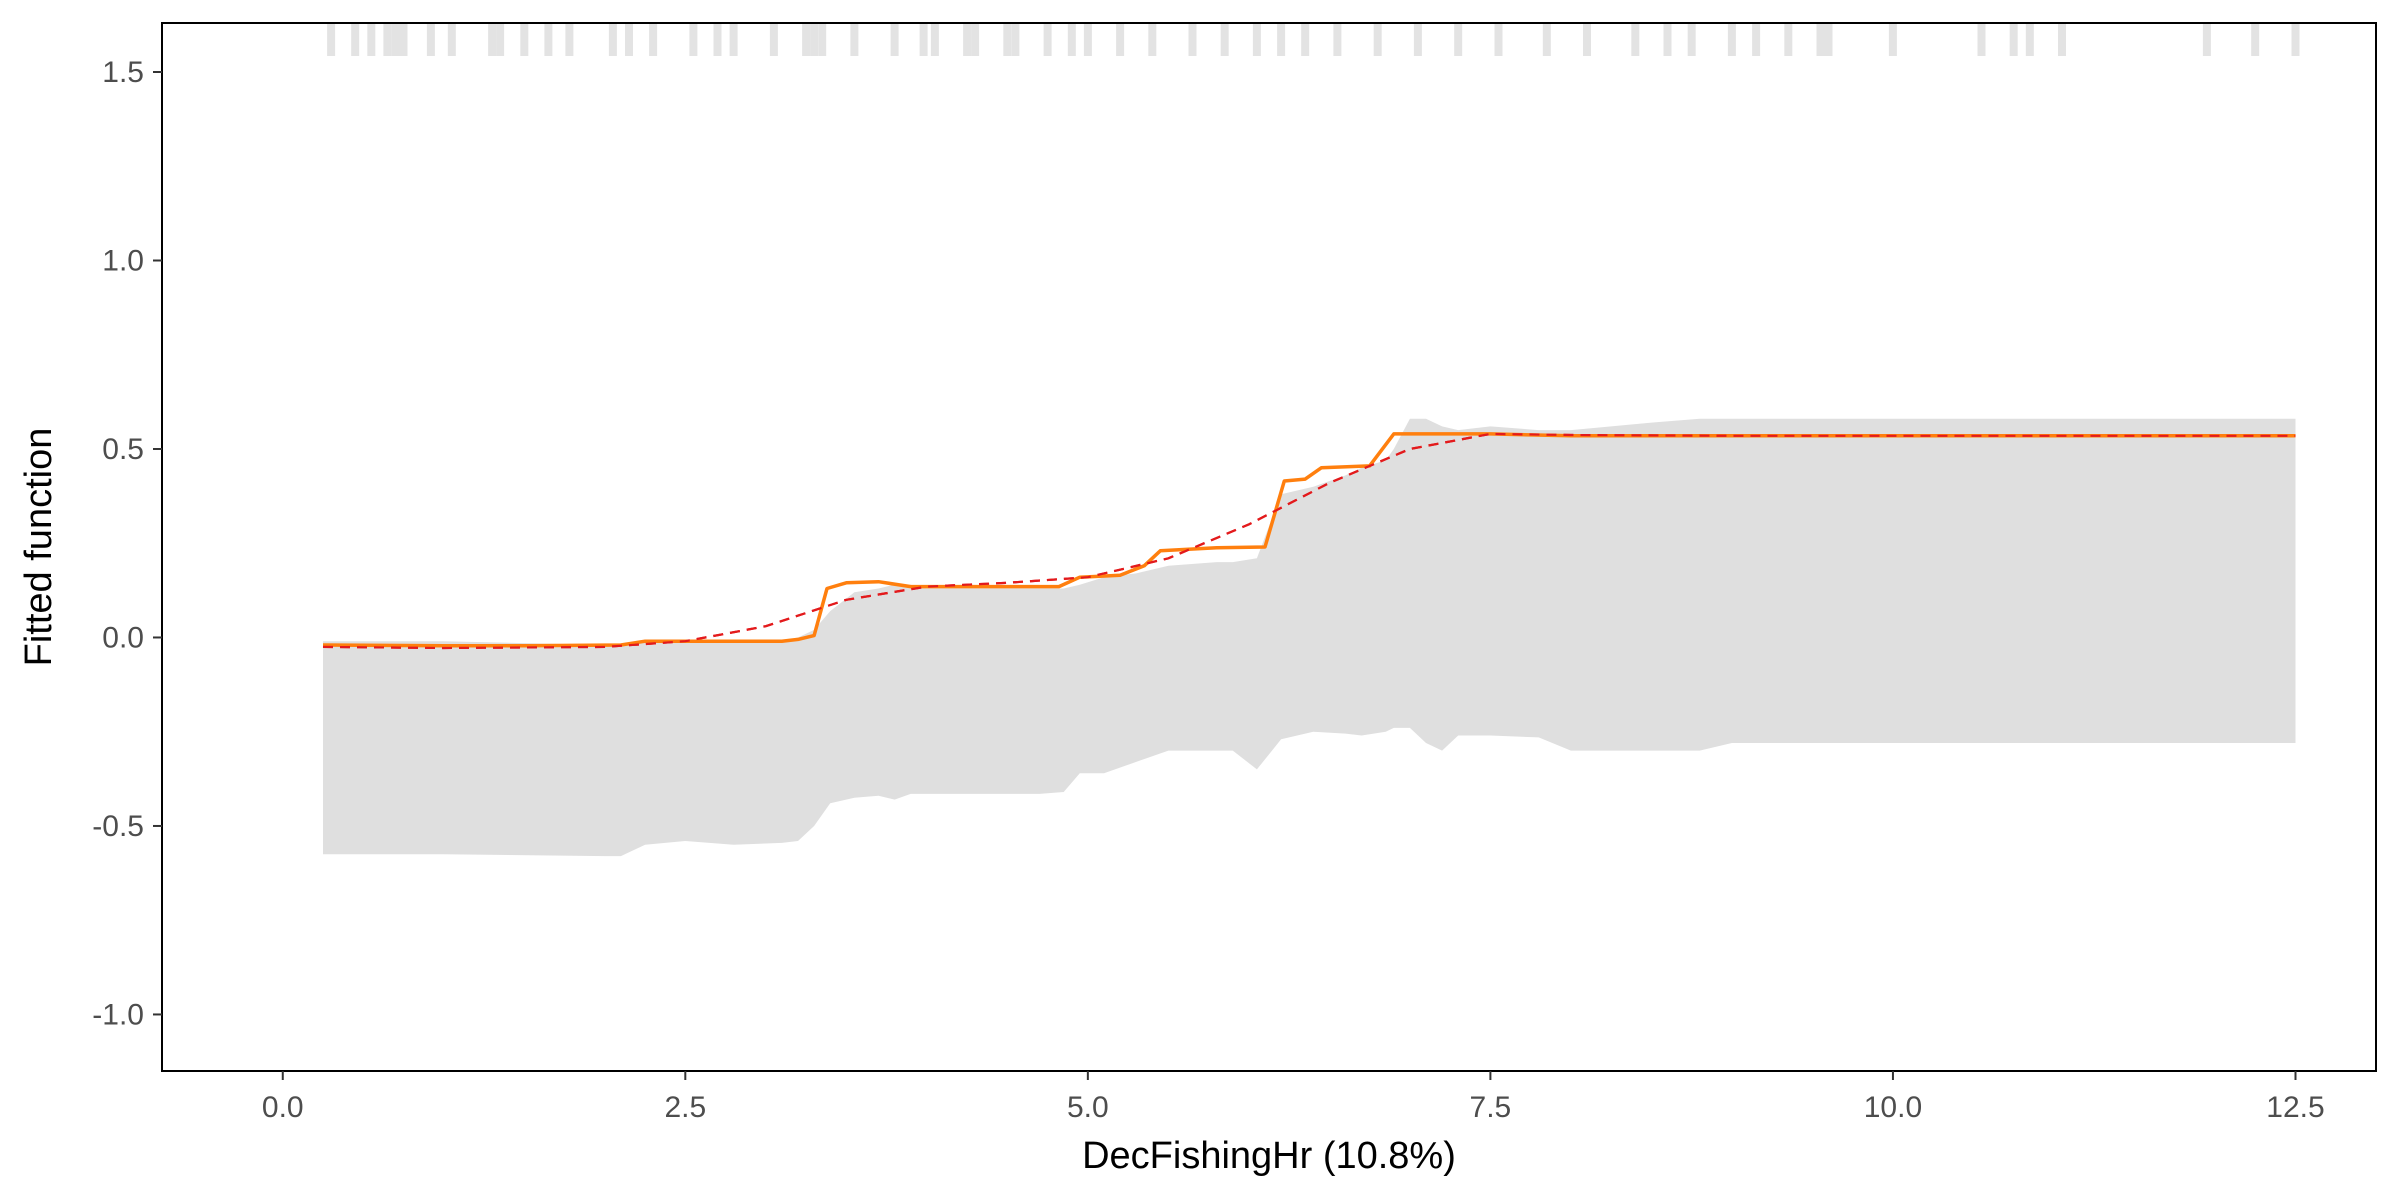  Describe the element at coordinates (39, 547) in the screenshot. I see `y-axis-title: Fitted function` at that location.